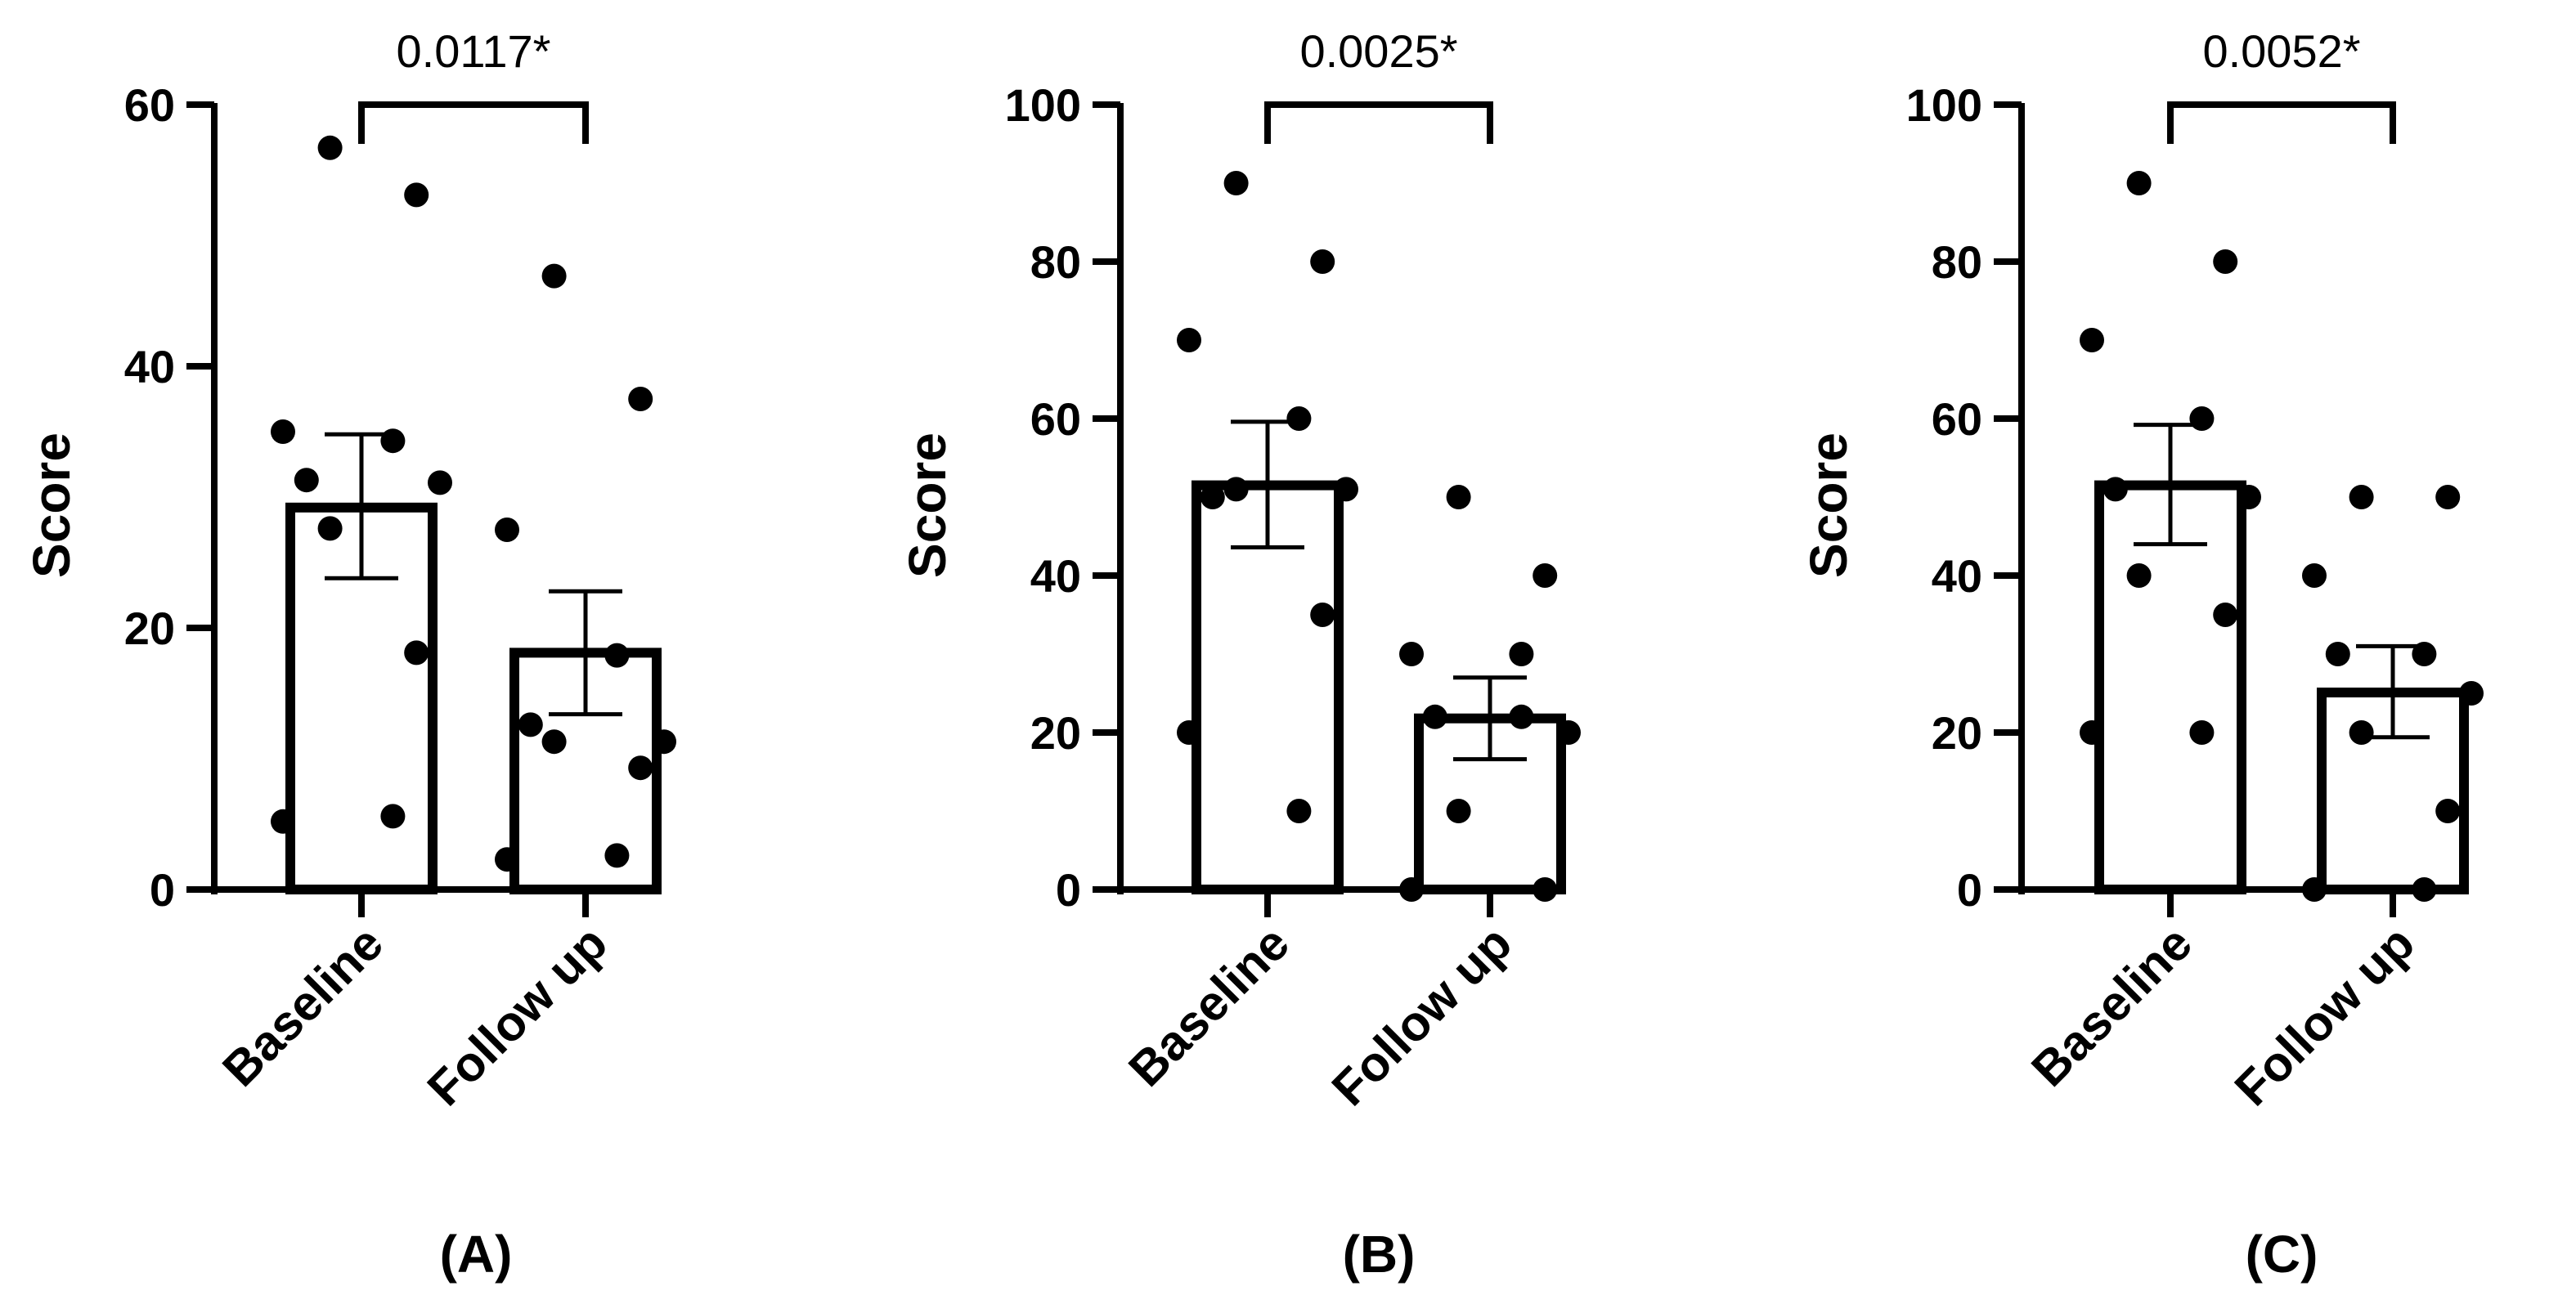 This screenshot has height=1313, width=2576. Describe the element at coordinates (474, 51) in the screenshot. I see `p-value-label: 0.0117*` at that location.